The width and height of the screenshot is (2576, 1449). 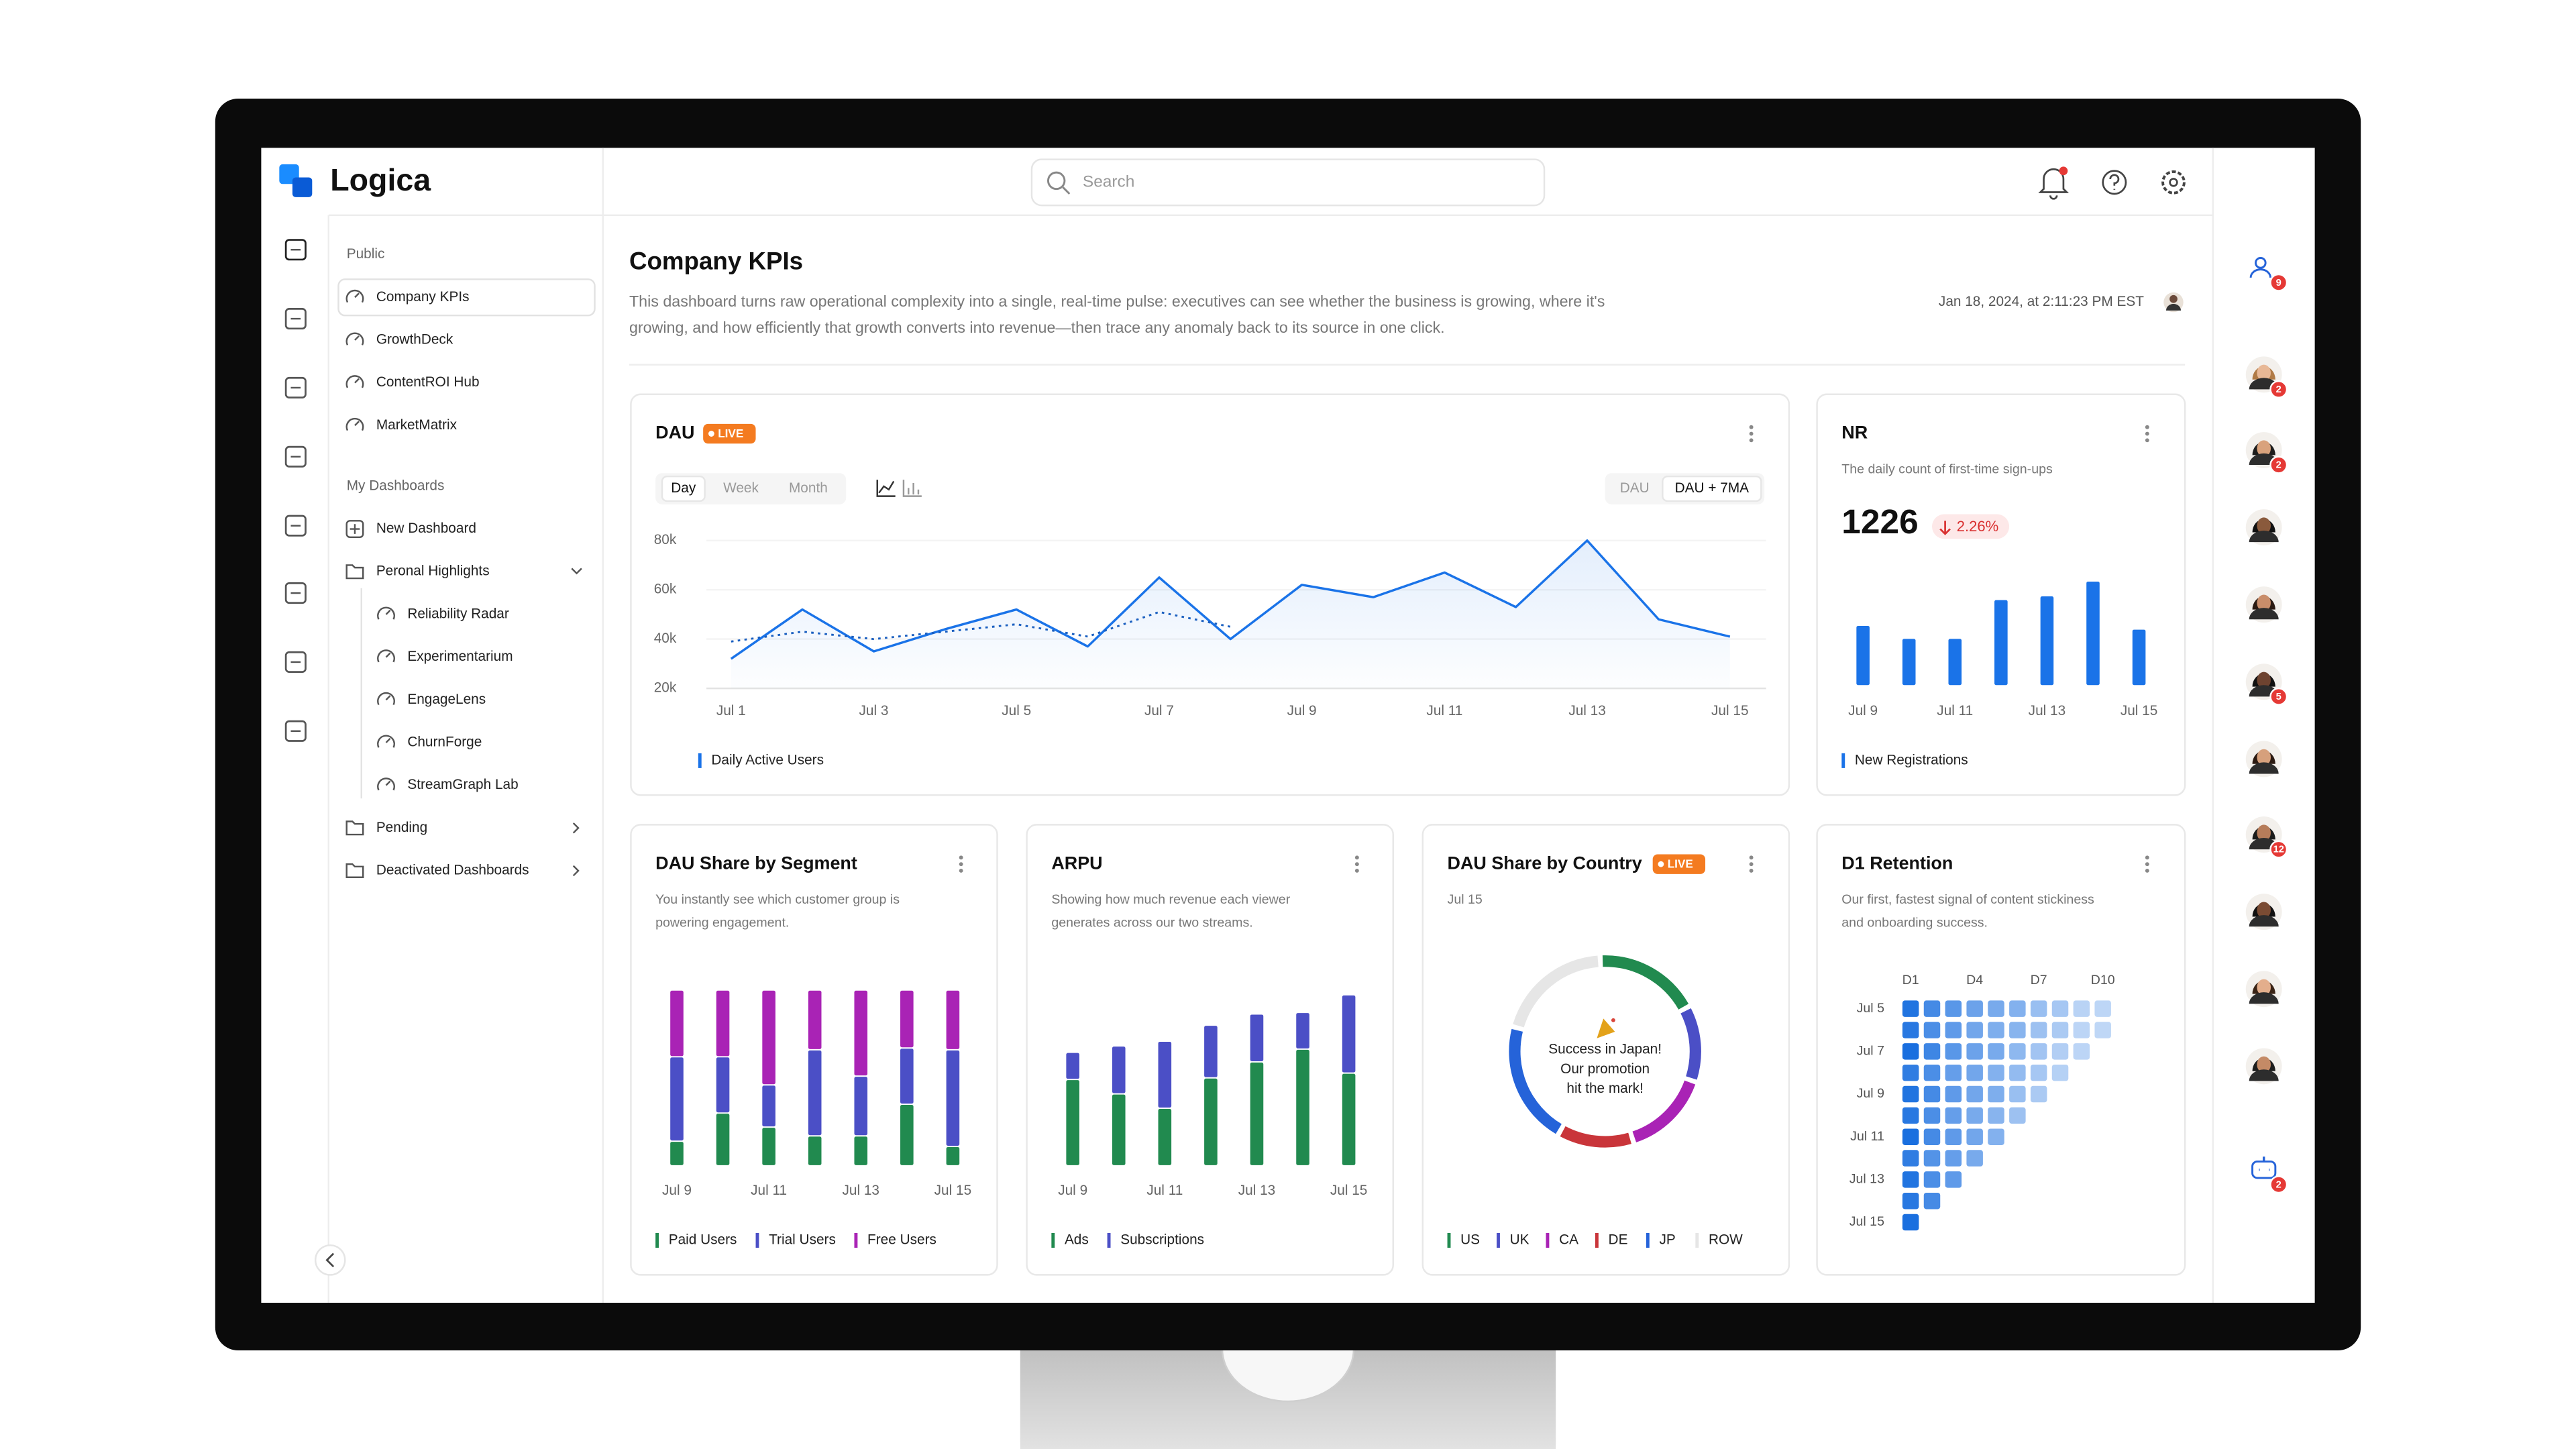 What do you see at coordinates (683, 488) in the screenshot?
I see `tab: Day` at bounding box center [683, 488].